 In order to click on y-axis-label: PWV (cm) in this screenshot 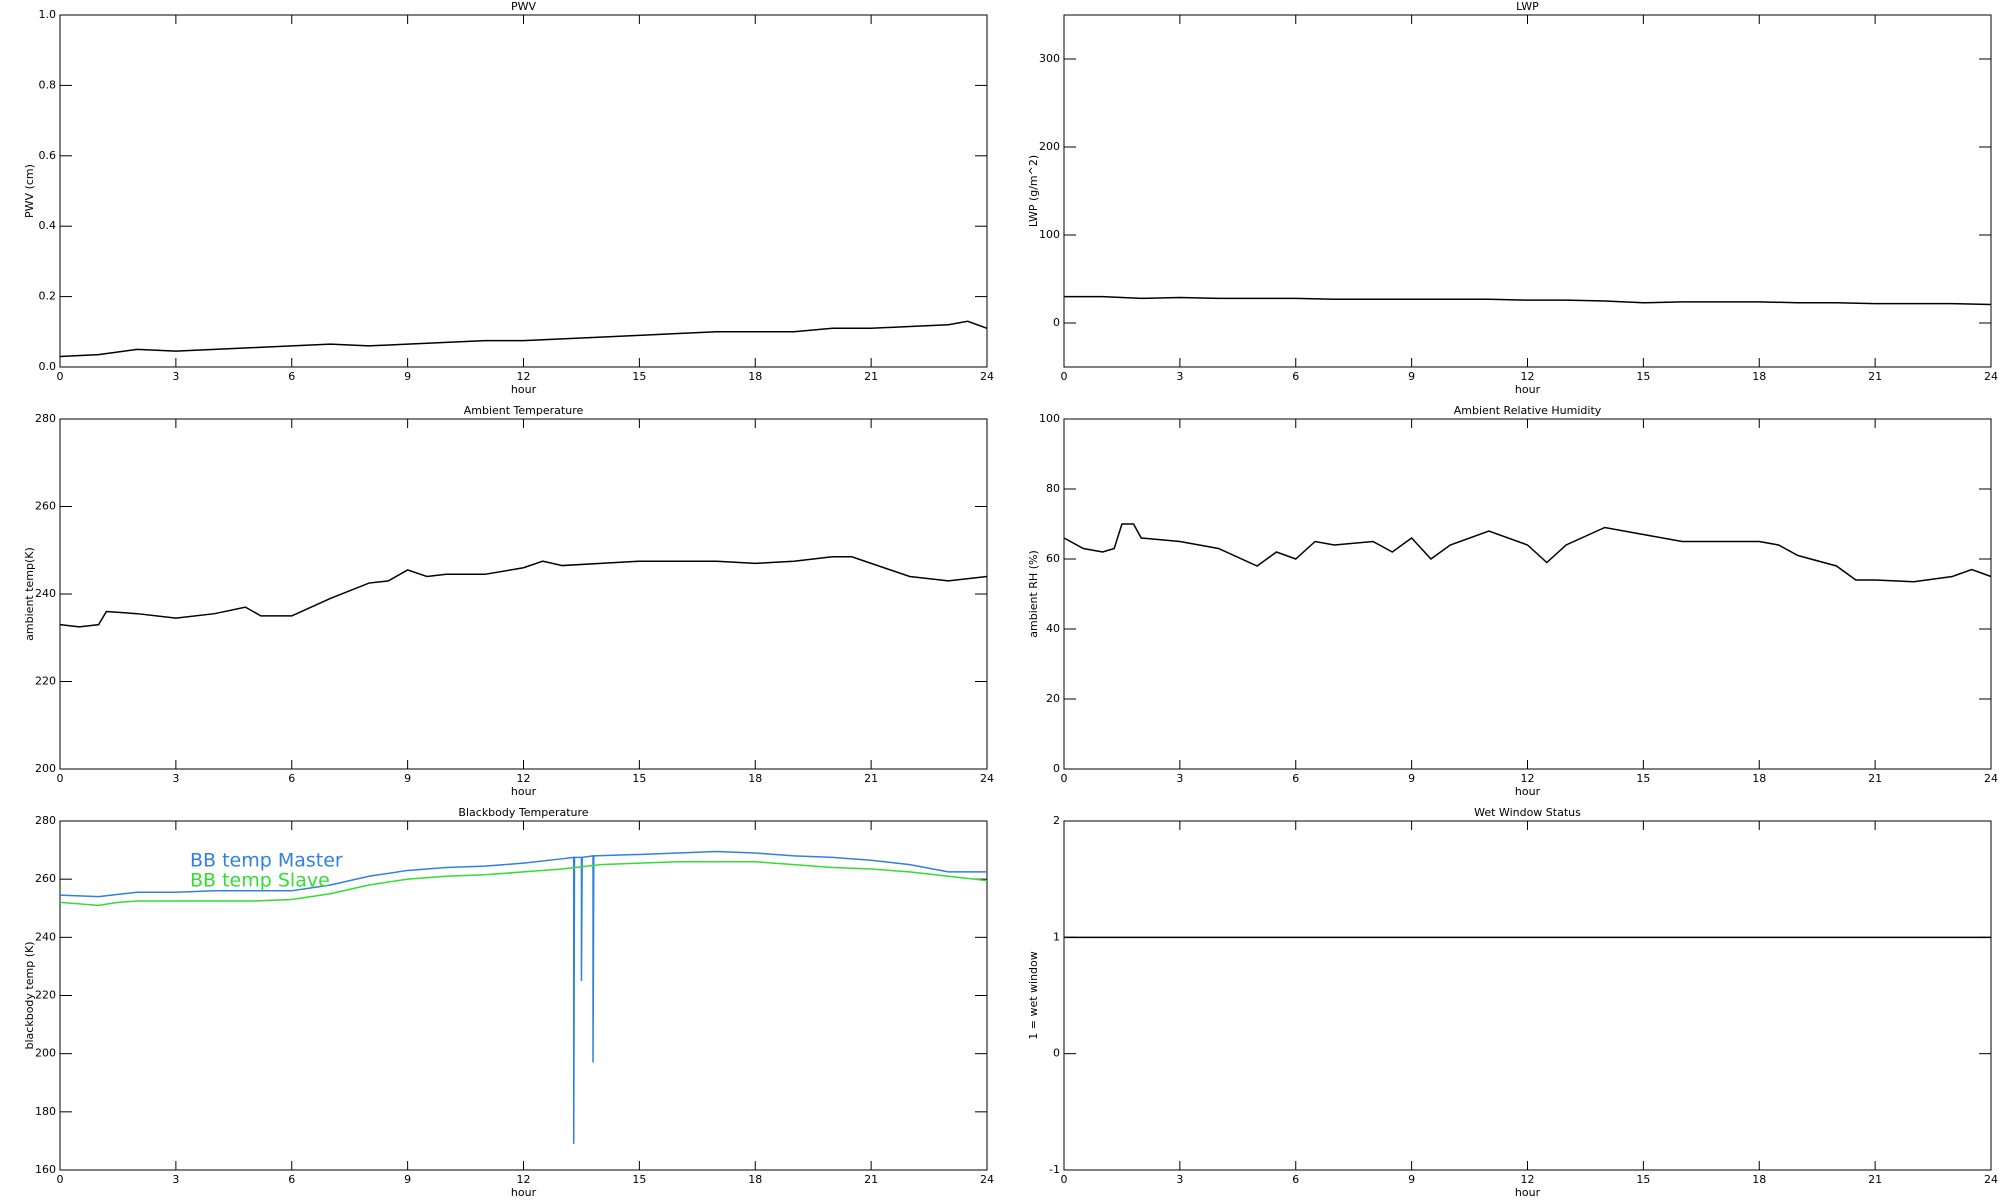, I will do `click(29, 191)`.